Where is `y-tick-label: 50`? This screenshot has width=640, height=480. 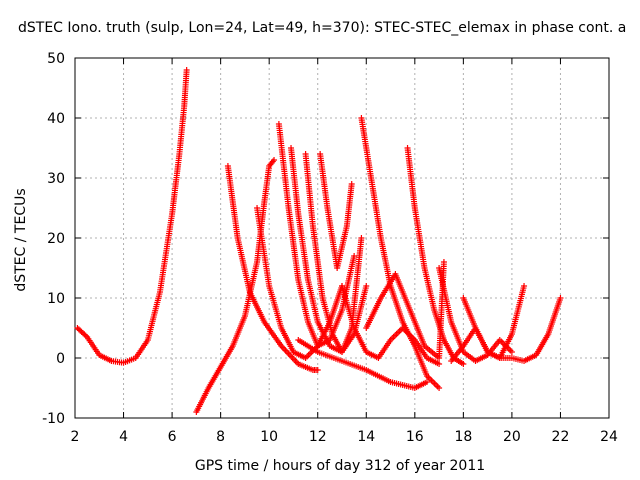 y-tick-label: 50 is located at coordinates (56, 59).